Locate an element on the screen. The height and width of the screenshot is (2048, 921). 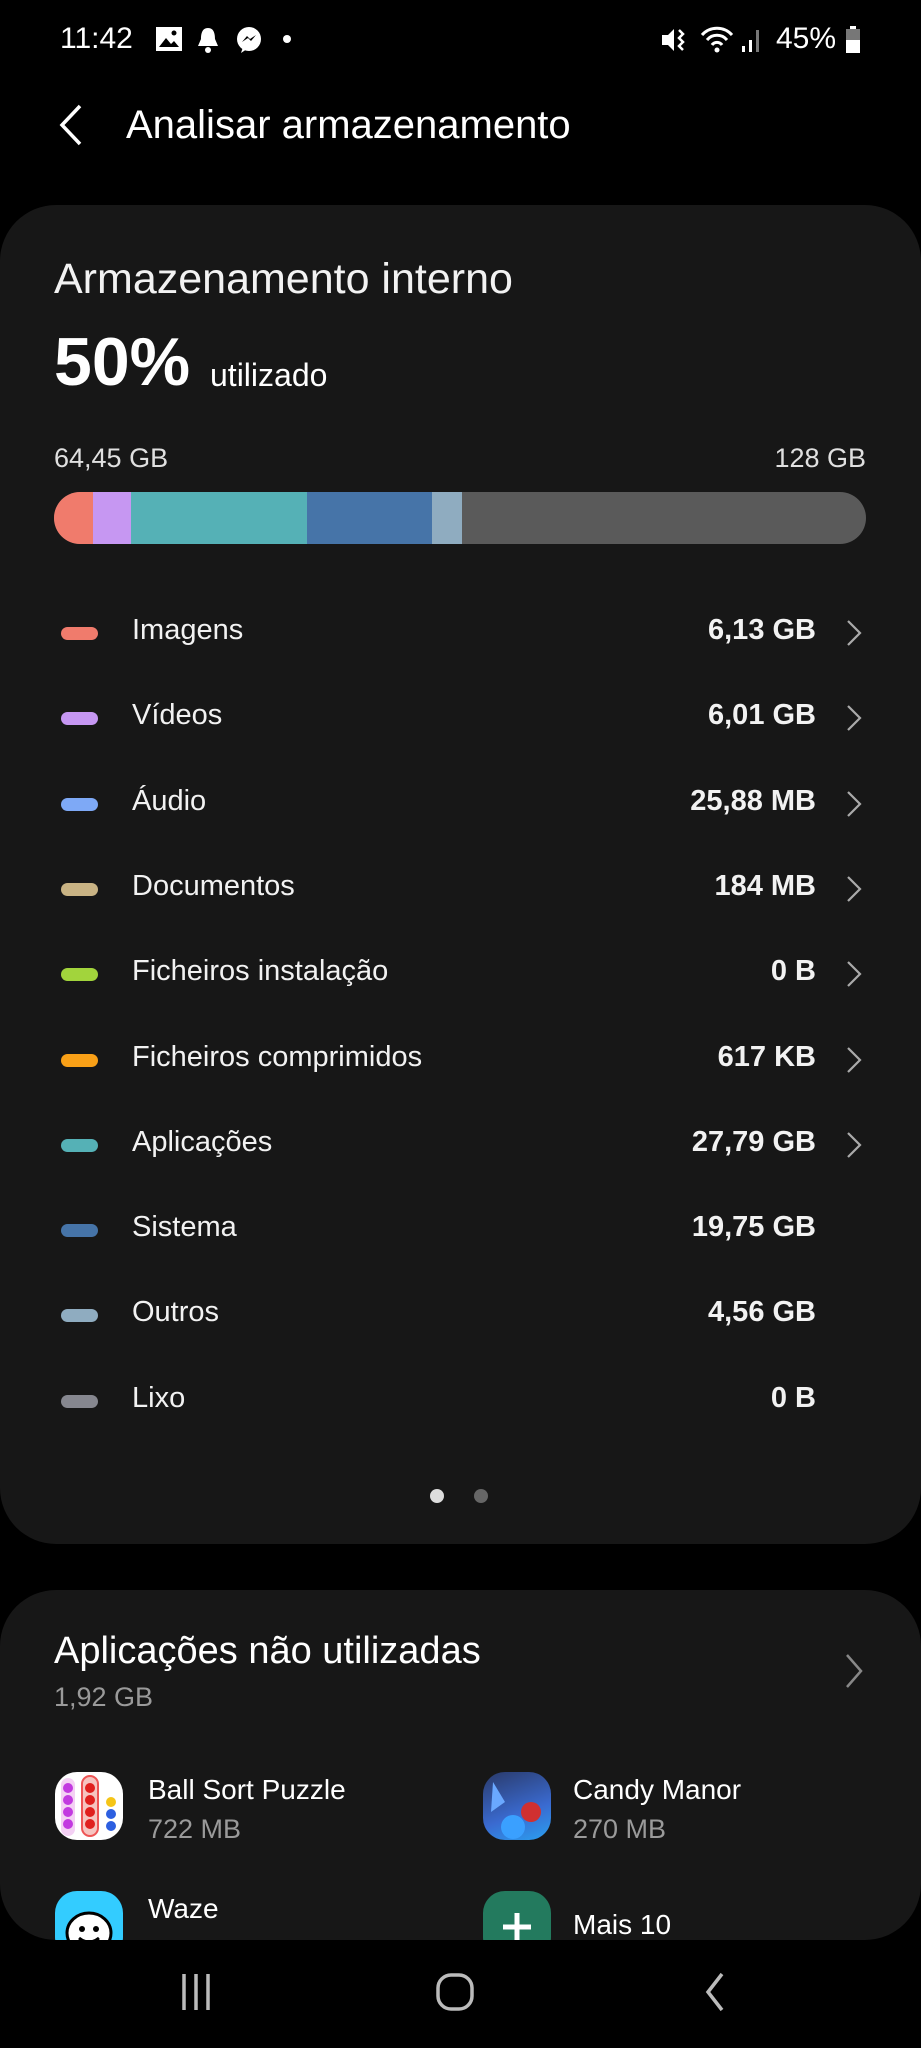
category-value: 25,88 MB is located at coordinates (753, 800).